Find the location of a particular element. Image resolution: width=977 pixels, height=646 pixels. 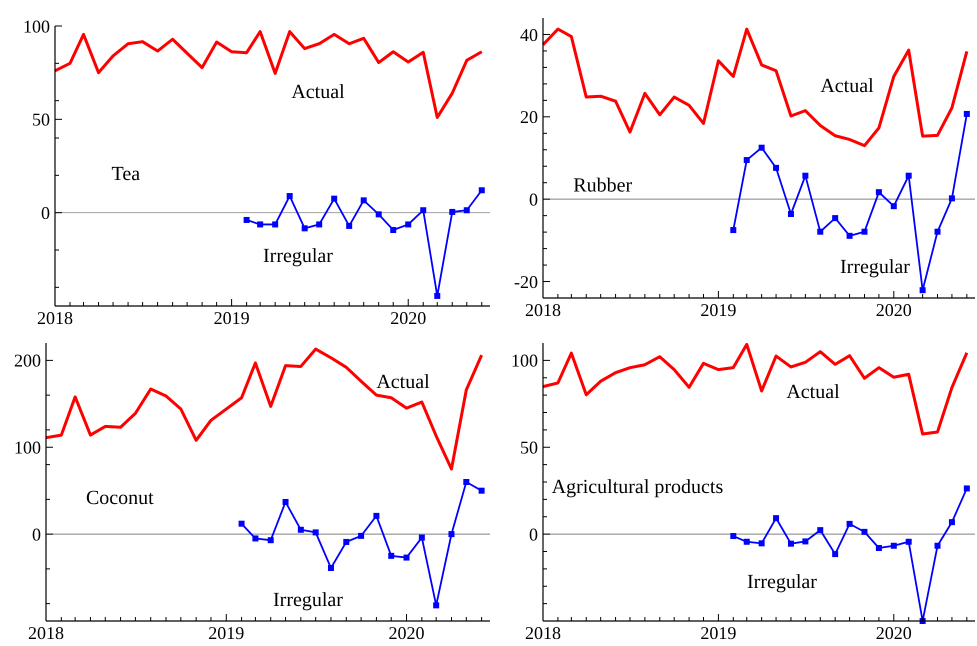

text: Tea is located at coordinates (126, 174).